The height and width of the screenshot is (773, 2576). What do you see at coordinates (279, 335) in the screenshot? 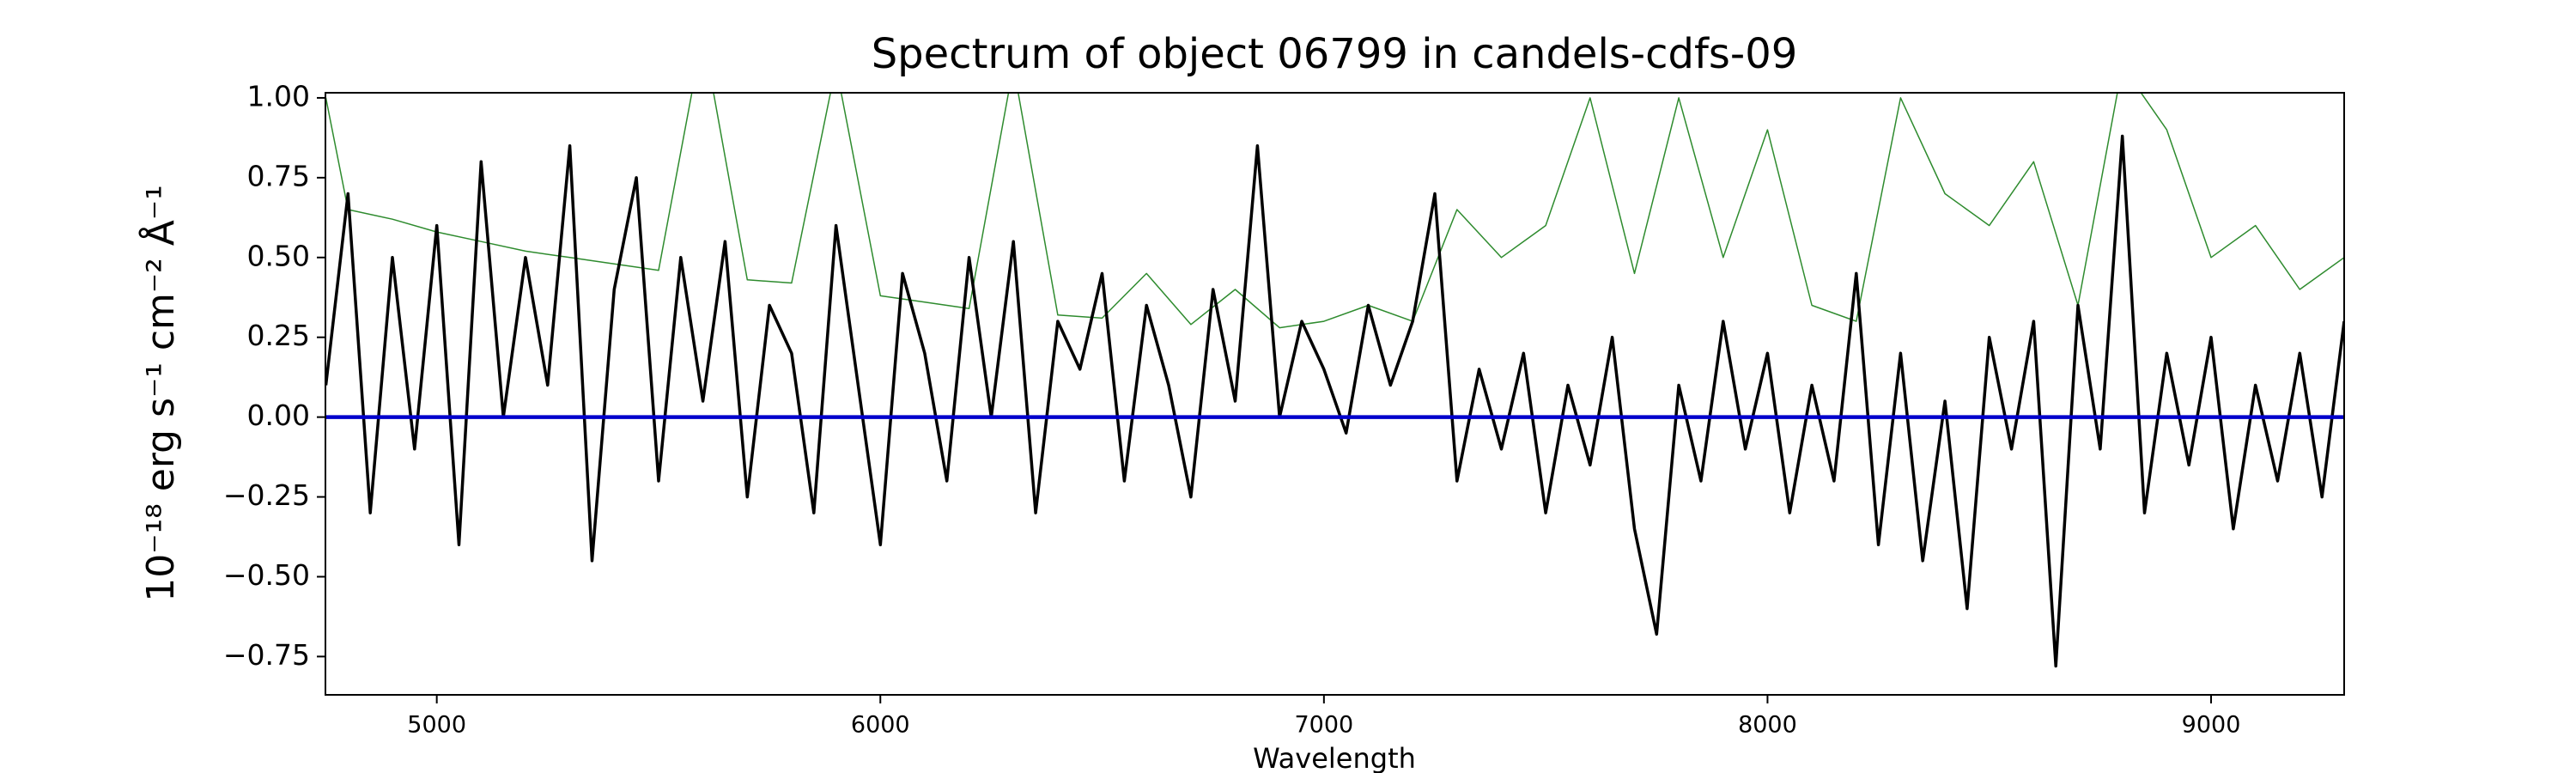
I see `y-tick-label: 0.25` at bounding box center [279, 335].